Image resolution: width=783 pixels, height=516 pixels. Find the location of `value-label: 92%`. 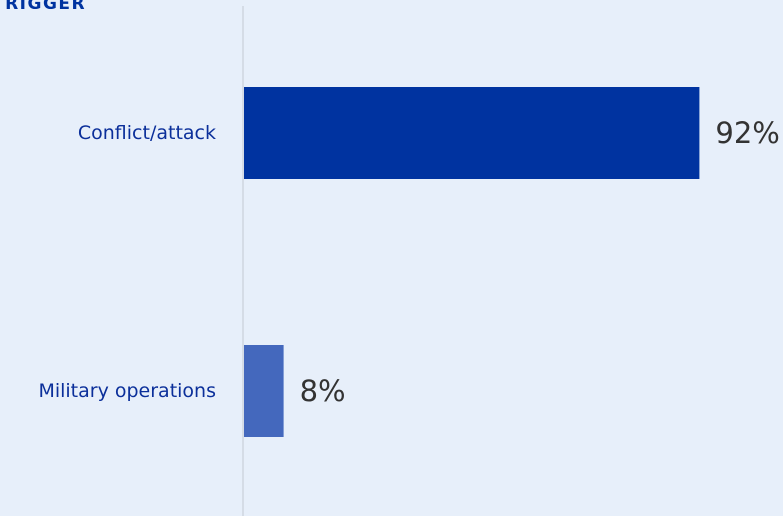

value-label: 92% is located at coordinates (747, 133).